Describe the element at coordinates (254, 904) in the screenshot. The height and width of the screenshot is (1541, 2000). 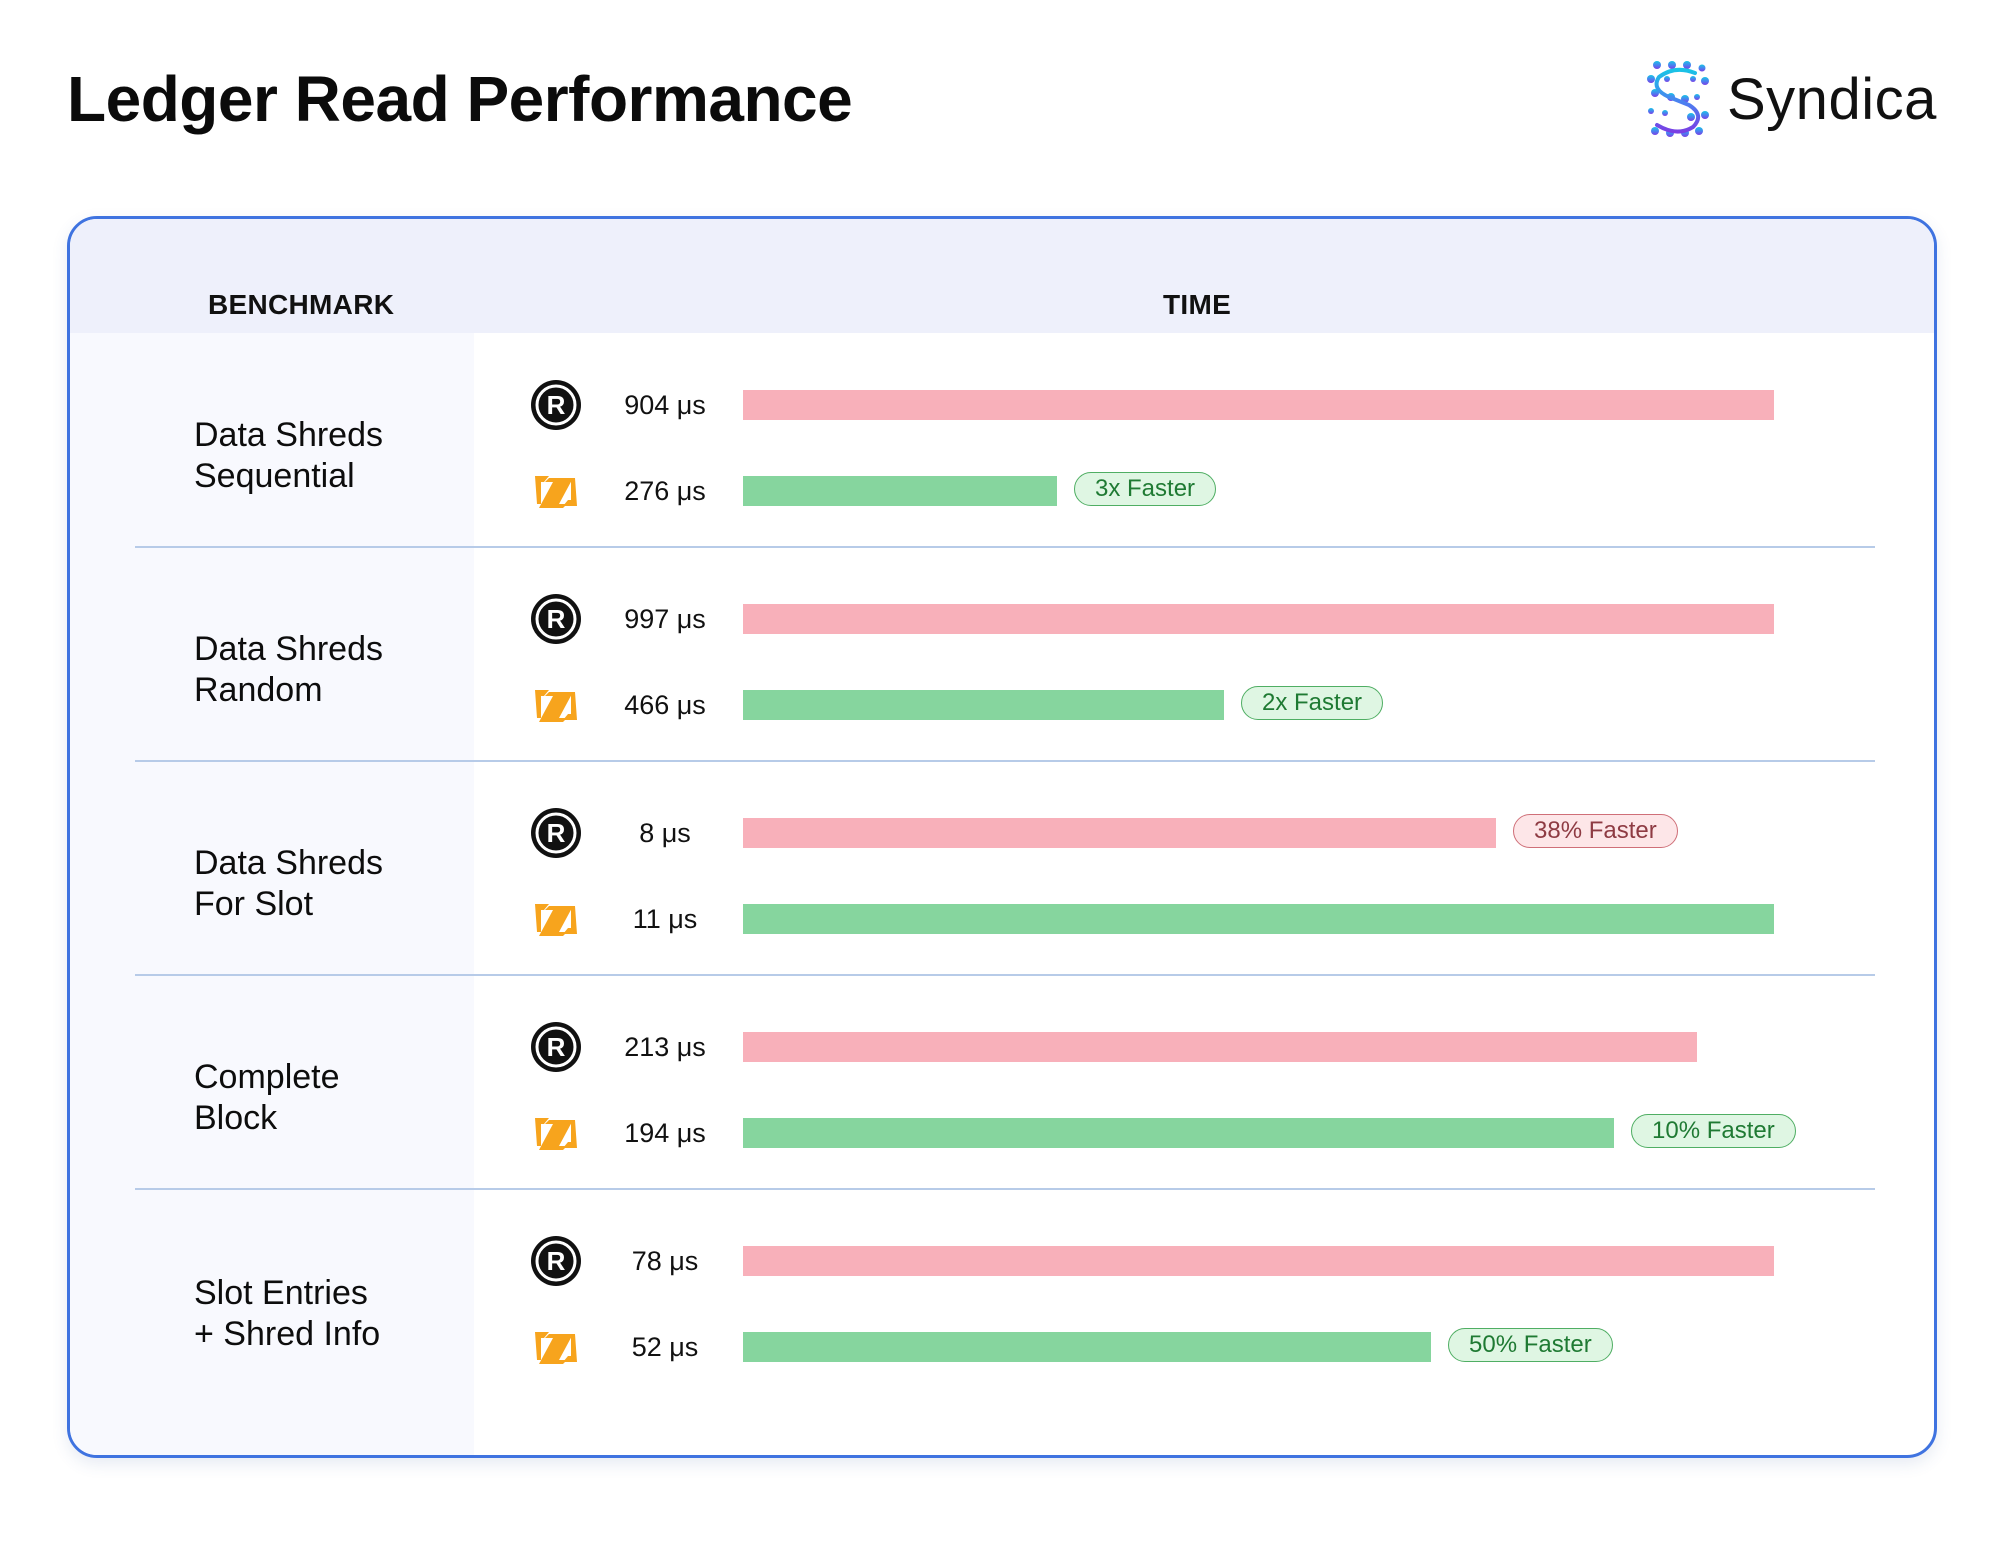
I see `benchmark-label-line: For Slot` at that location.